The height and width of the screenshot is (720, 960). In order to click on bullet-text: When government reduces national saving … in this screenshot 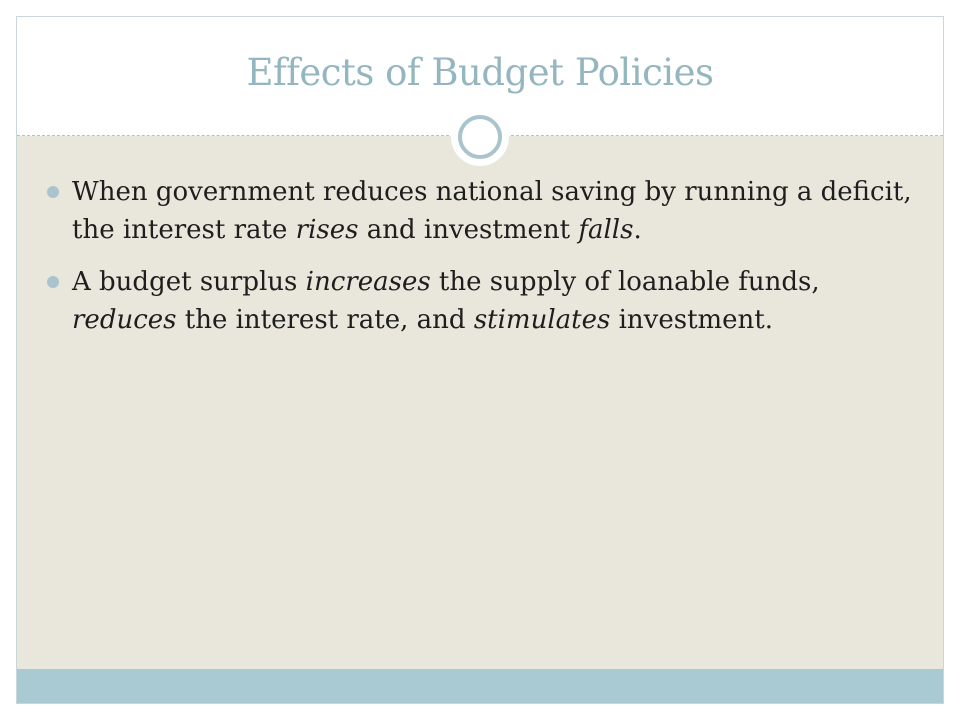, I will do `click(492, 211)`.